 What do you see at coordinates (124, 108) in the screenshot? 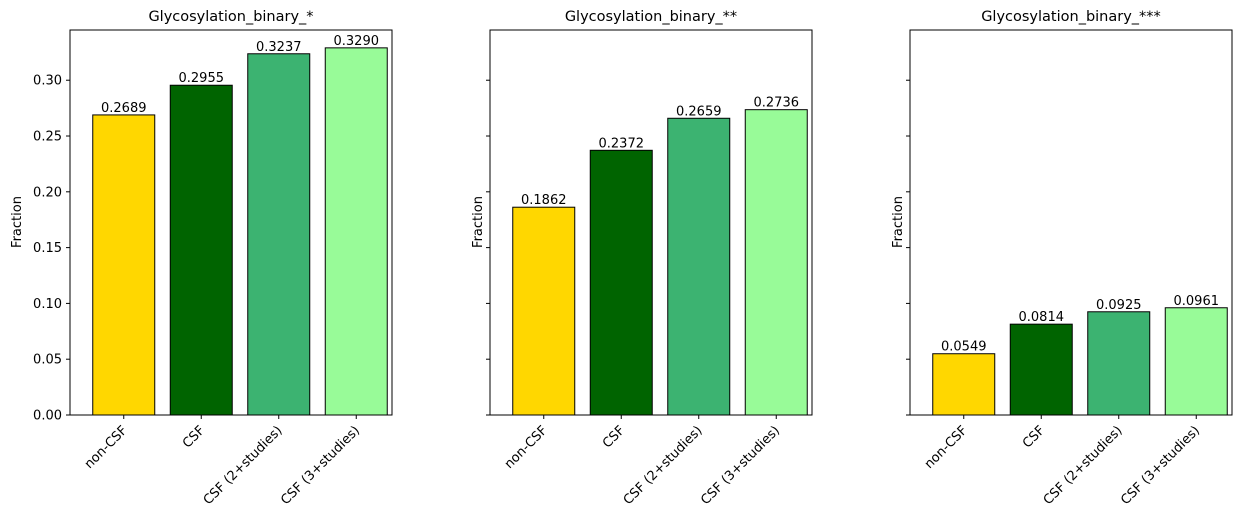
I see `bar-value-label: 0.2689` at bounding box center [124, 108].